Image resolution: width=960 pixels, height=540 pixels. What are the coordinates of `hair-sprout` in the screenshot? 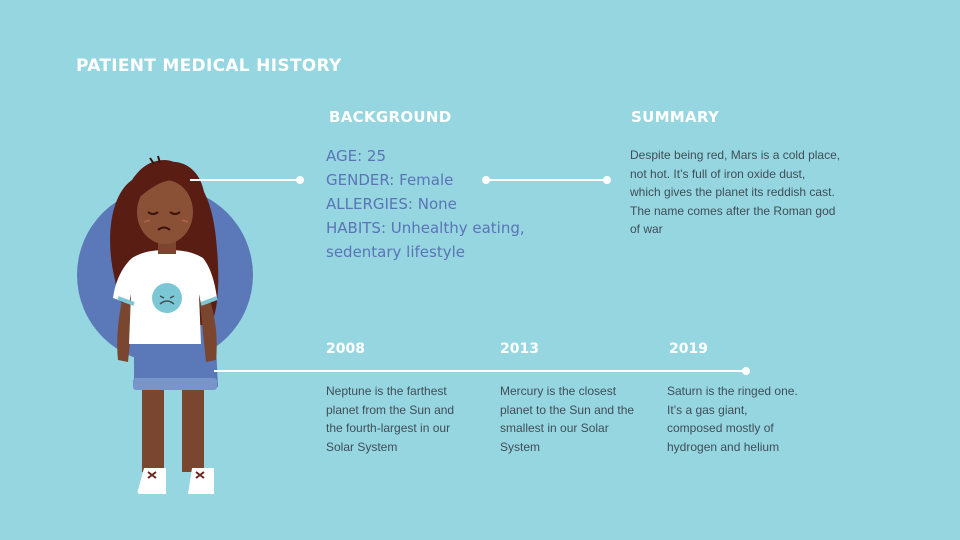 It's located at (155, 160).